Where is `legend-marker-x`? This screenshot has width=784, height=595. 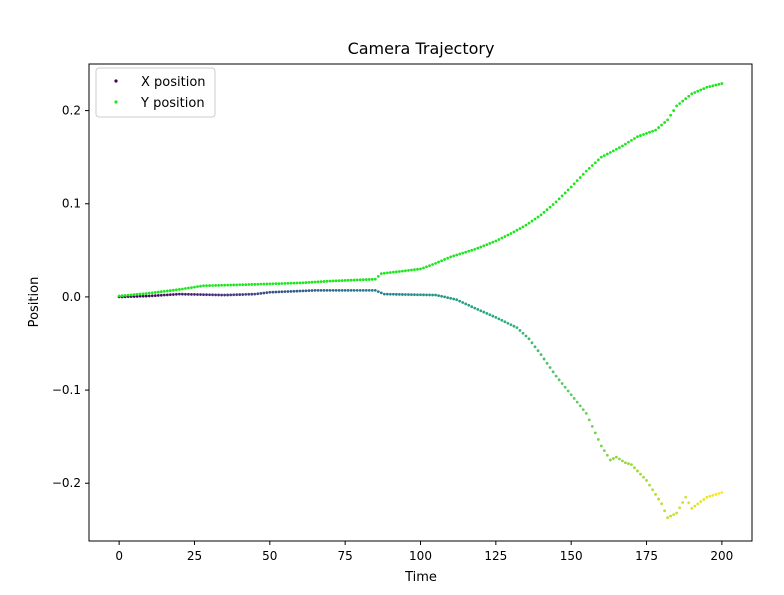
legend-marker-x is located at coordinates (116, 81).